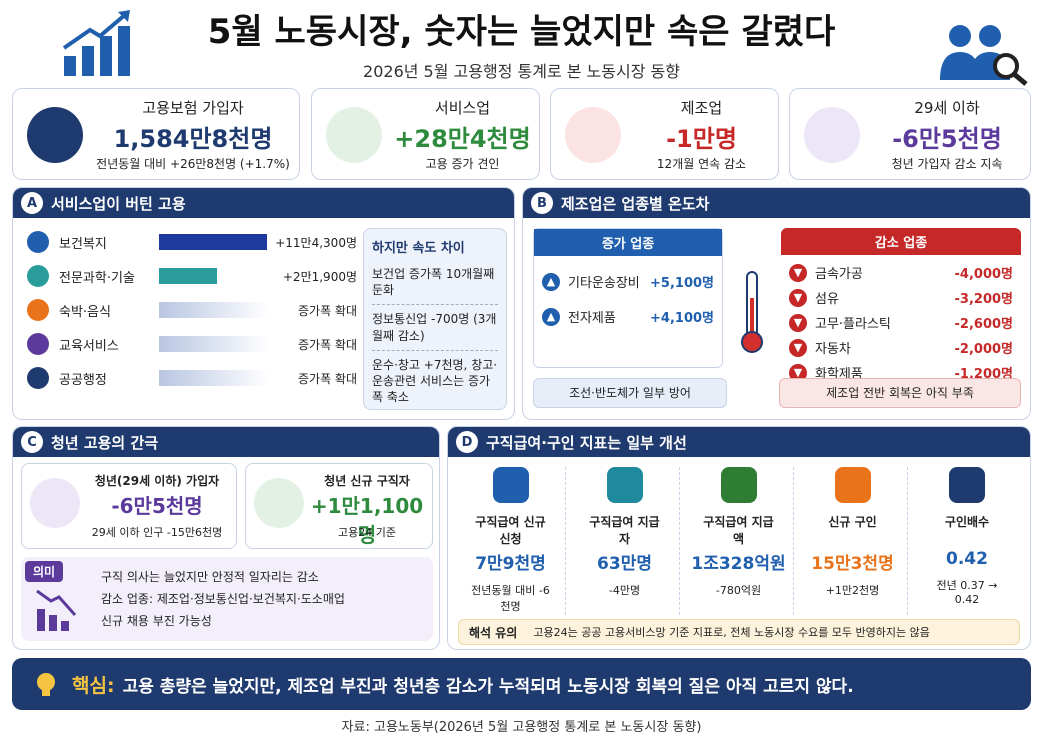 This screenshot has width=1043, height=738. I want to click on card-value: -6만5천명, so click(157, 506).